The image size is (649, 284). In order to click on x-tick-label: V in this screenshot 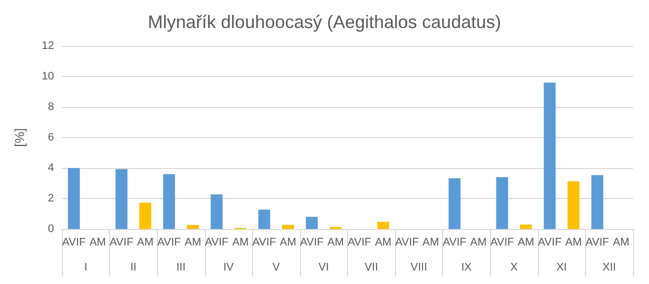, I will do `click(276, 268)`.